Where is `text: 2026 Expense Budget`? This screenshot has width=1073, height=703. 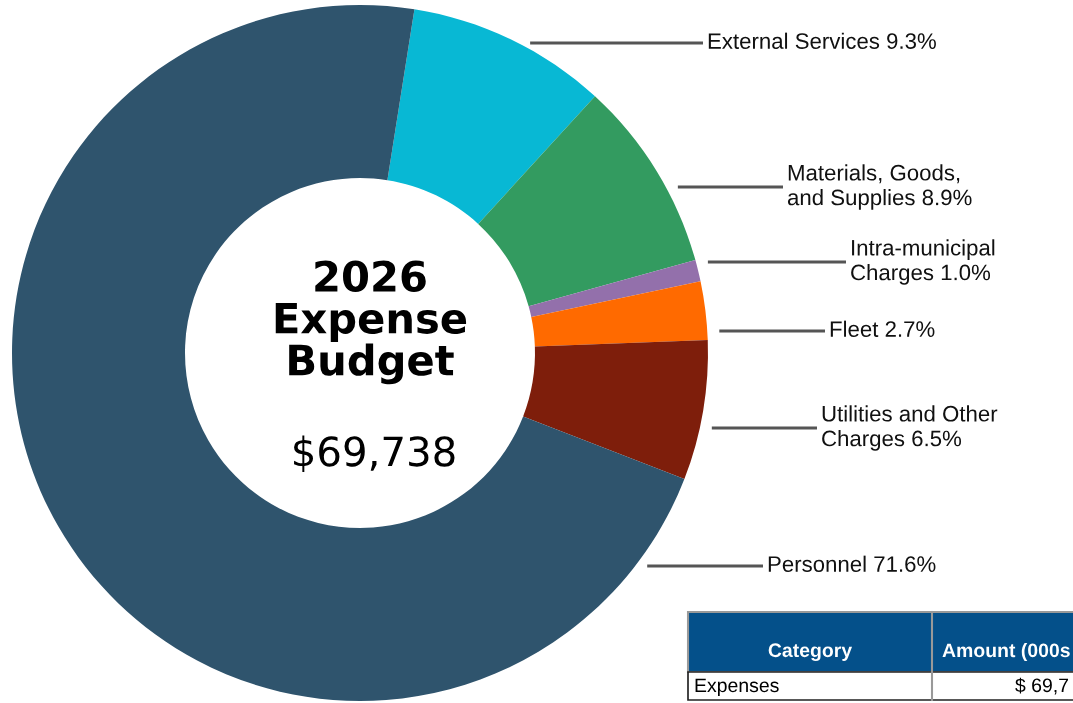 text: 2026 Expense Budget is located at coordinates (371, 322).